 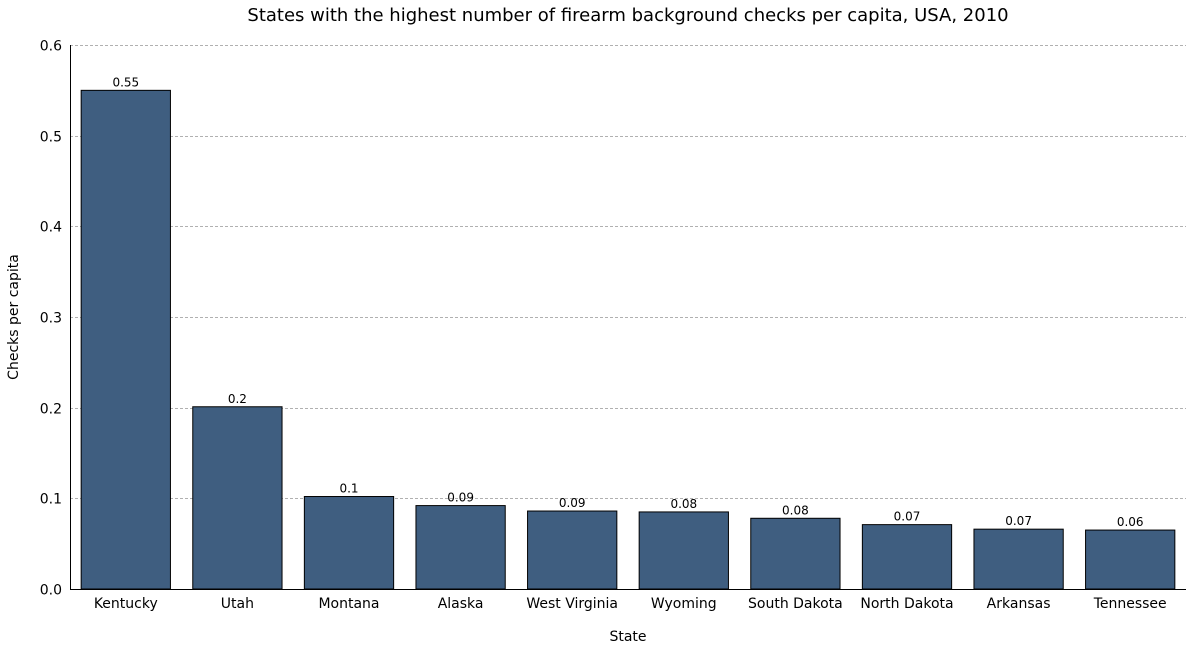 What do you see at coordinates (627, 637) in the screenshot?
I see `x-axis-label: State` at bounding box center [627, 637].